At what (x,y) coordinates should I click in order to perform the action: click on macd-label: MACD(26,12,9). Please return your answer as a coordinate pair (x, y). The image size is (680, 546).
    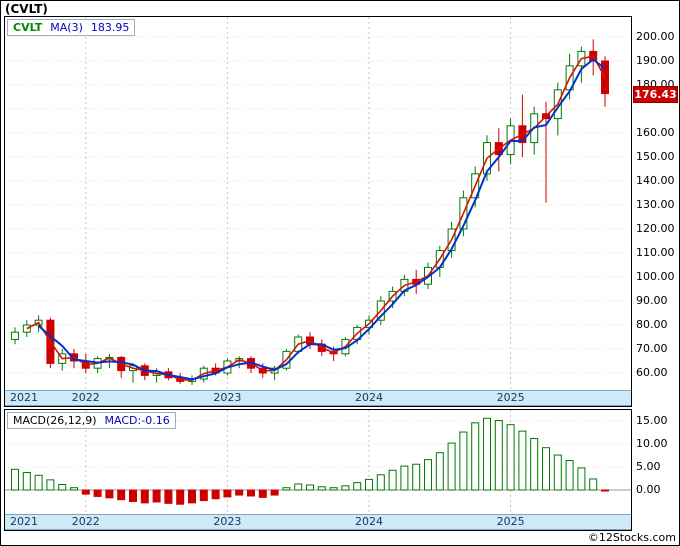
    Looking at the image, I should click on (55, 420).